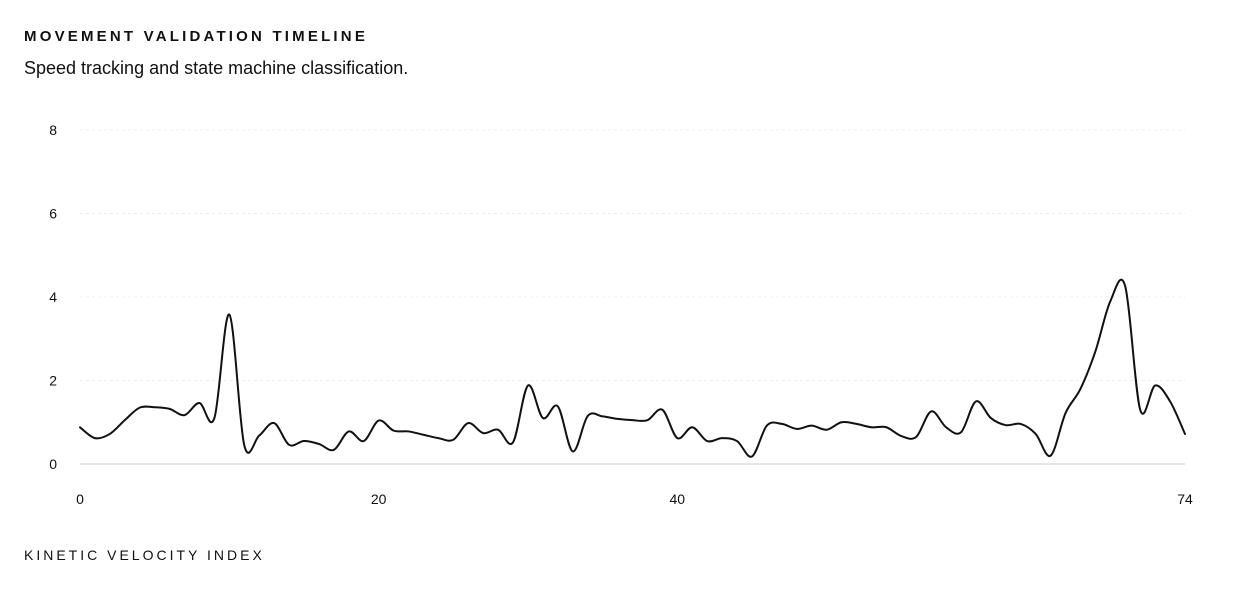  I want to click on x-tick-label: 40, so click(678, 499).